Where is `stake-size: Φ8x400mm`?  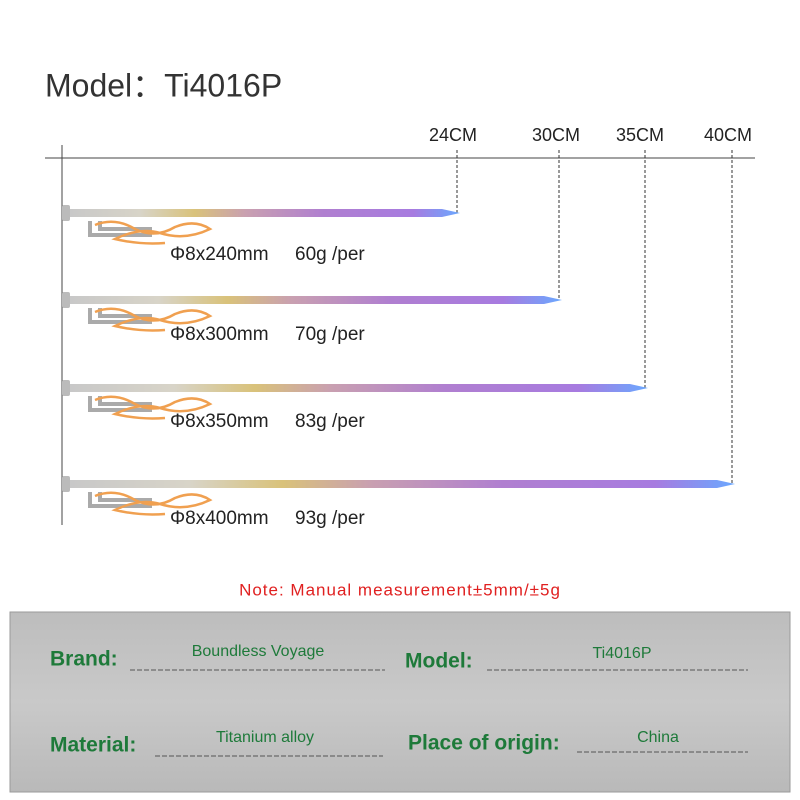
stake-size: Φ8x400mm is located at coordinates (219, 518).